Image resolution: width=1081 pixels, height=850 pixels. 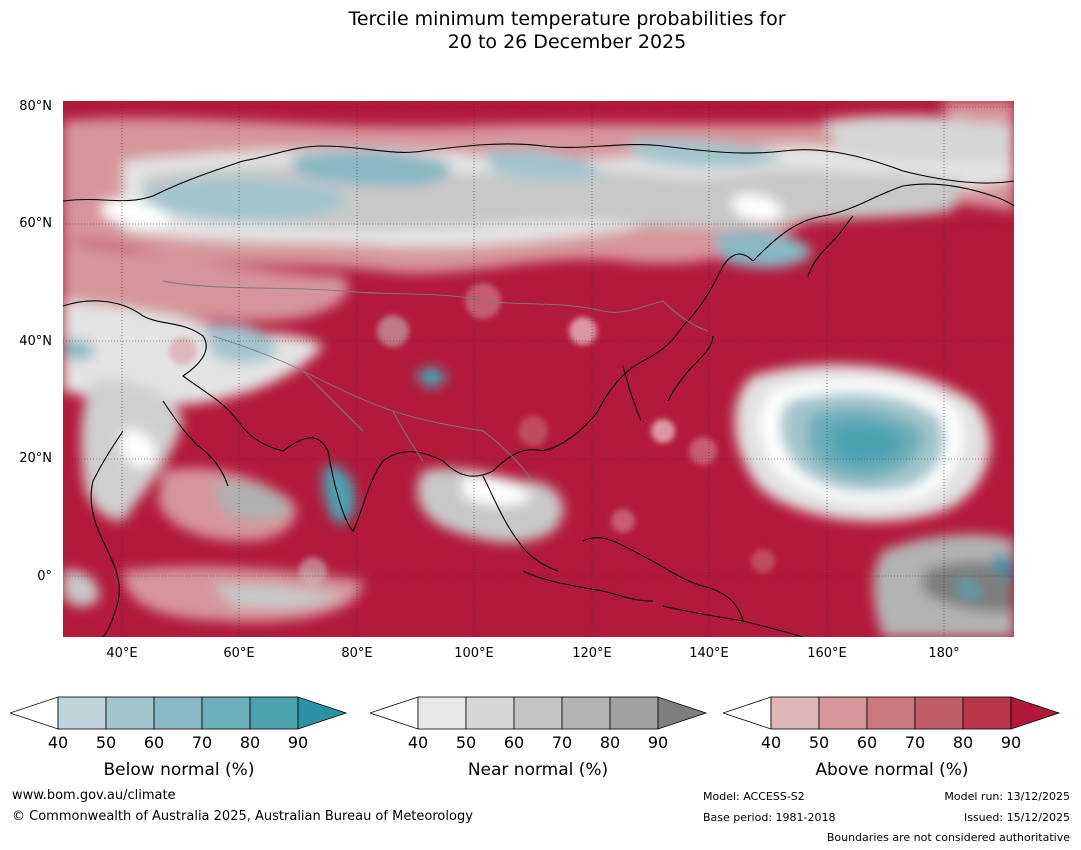 What do you see at coordinates (1007, 796) in the screenshot?
I see `model-run-text: Model run: 13/12/2025` at bounding box center [1007, 796].